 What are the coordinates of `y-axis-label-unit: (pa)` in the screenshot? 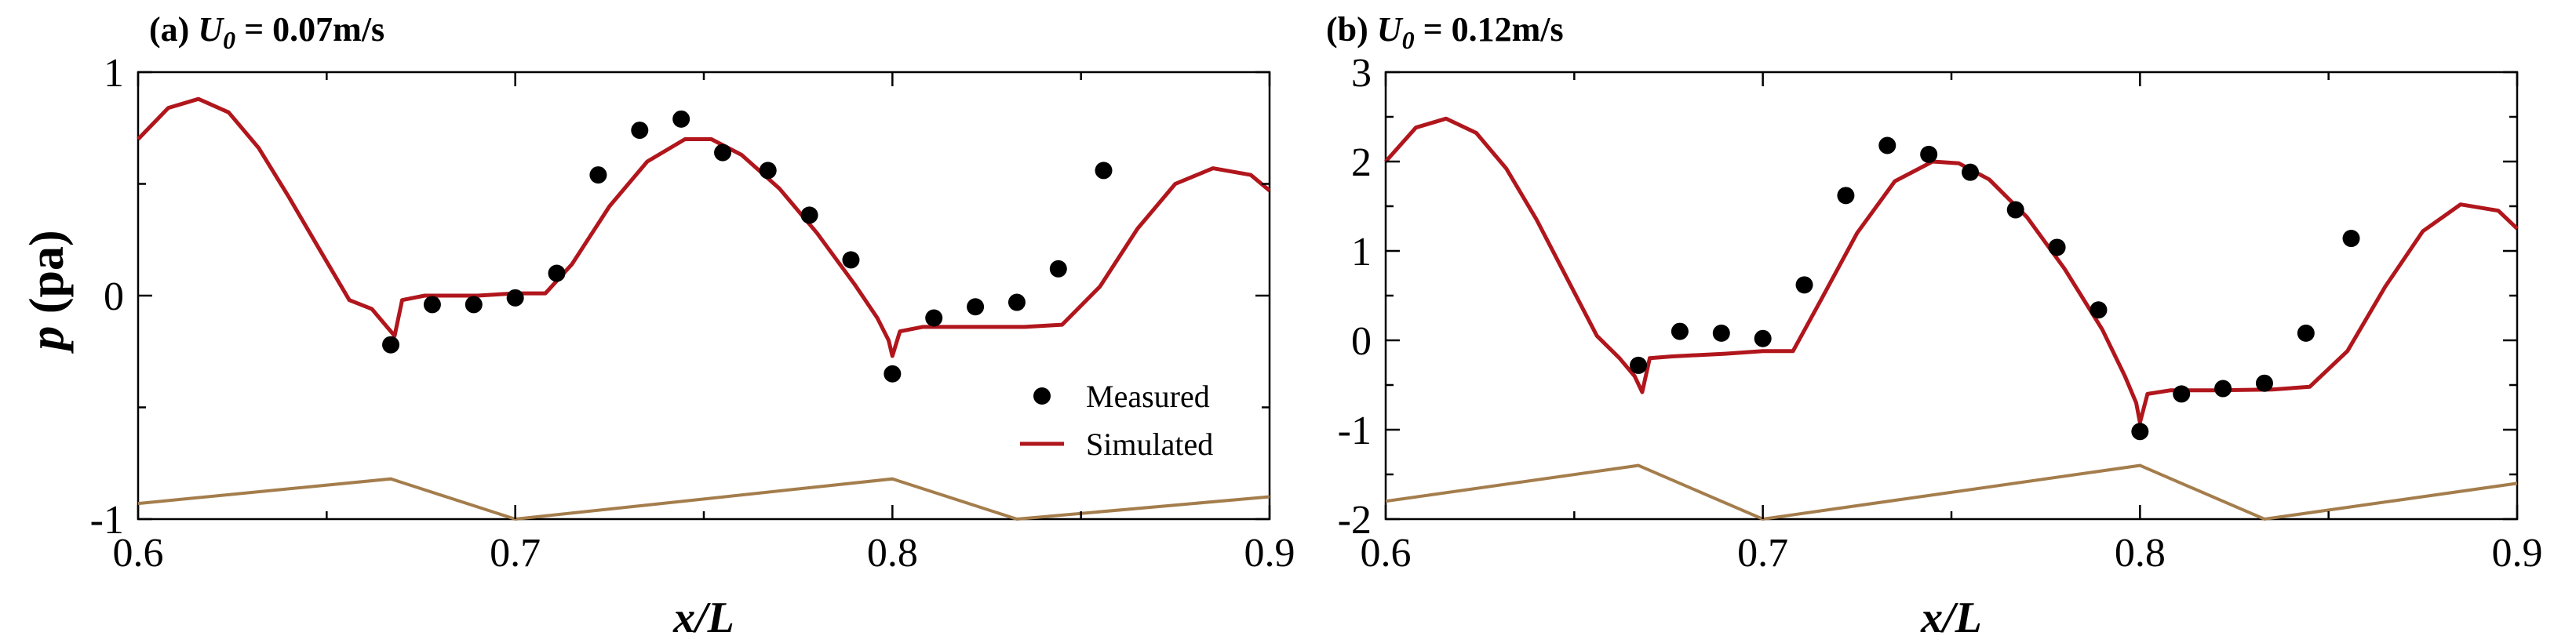 It's located at (47, 272).